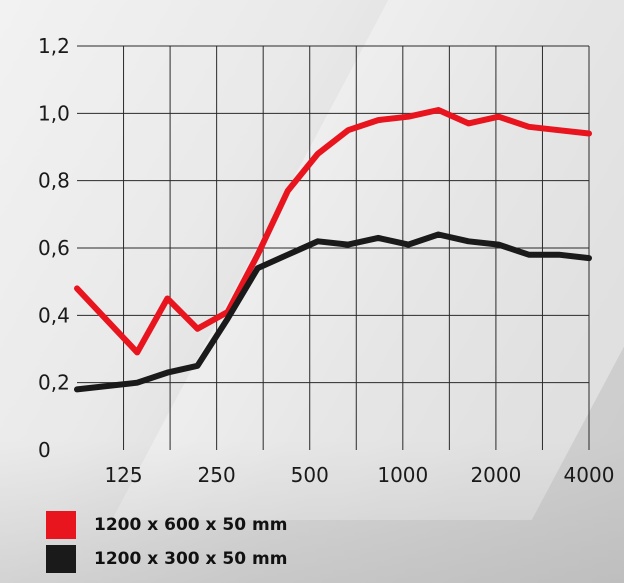 This screenshot has height=583, width=624. Describe the element at coordinates (44, 450) in the screenshot. I see `y-tick-label: 0` at that location.